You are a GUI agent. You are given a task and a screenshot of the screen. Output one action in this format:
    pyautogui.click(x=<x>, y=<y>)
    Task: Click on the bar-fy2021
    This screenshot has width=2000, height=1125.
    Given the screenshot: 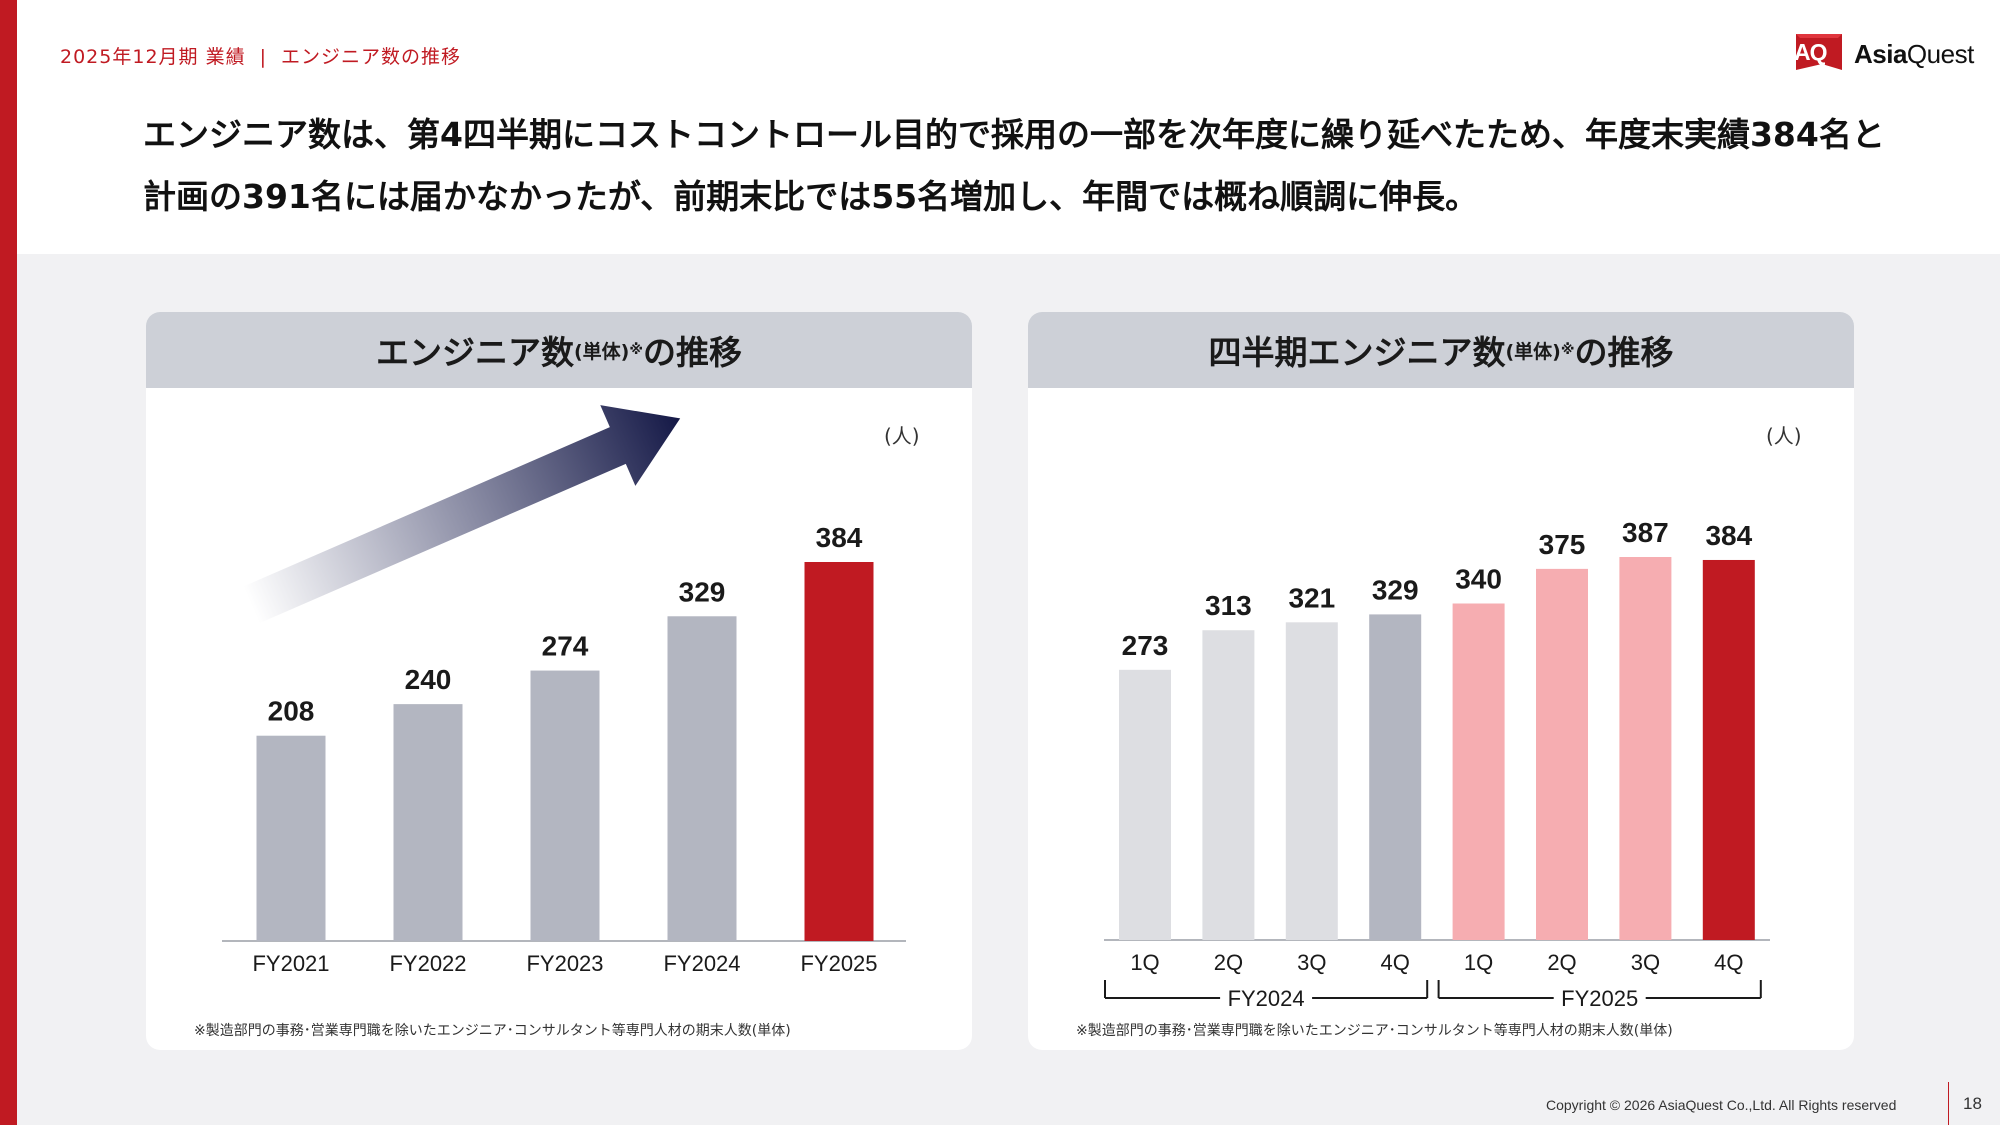 What is the action you would take?
    pyautogui.click(x=291, y=838)
    